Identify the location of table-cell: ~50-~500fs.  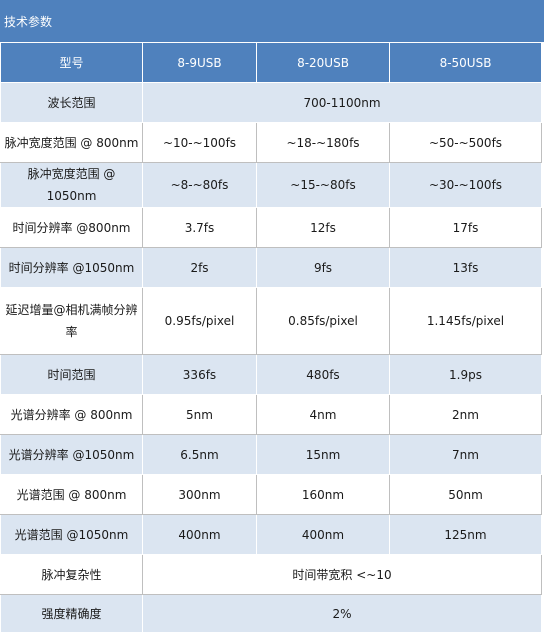
(465, 142).